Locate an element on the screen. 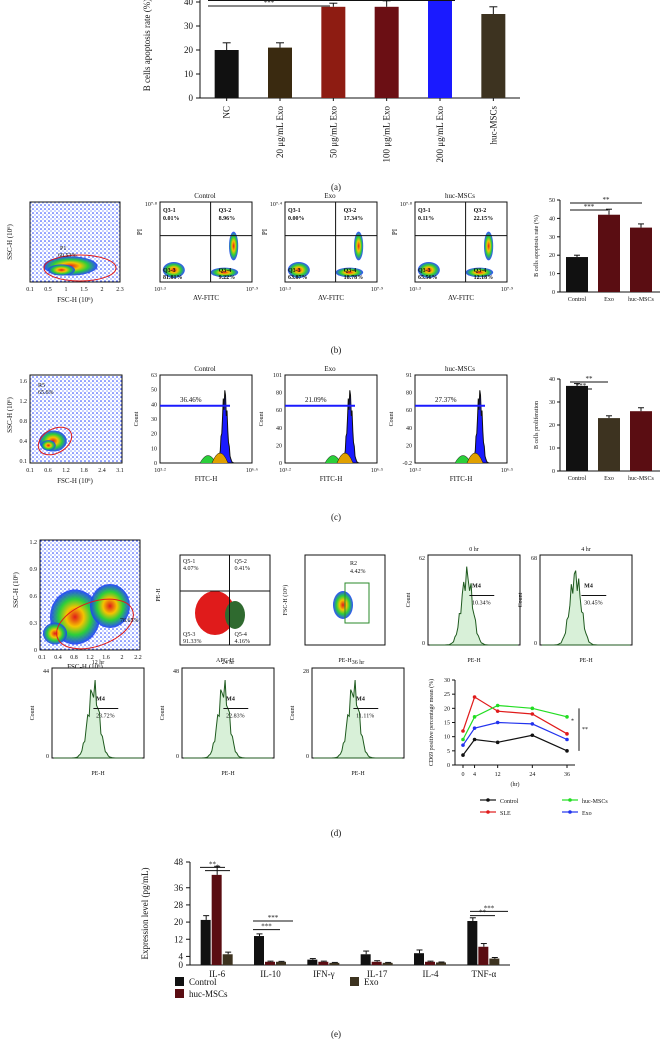 This screenshot has width=672, height=1043. sig-il6-1: ** is located at coordinates (213, 864).